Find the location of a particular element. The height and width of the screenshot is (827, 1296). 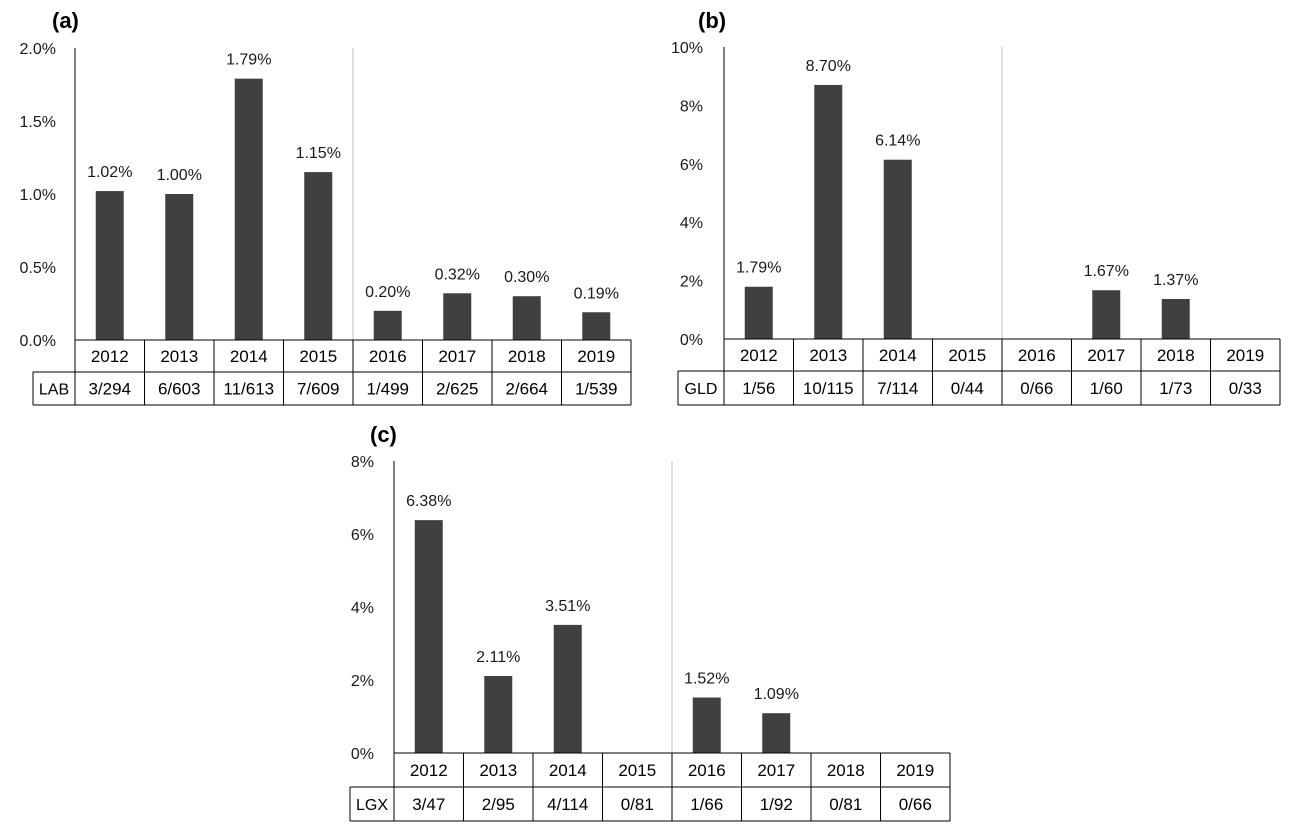

panel-b-ratio-label: 1/56 is located at coordinates (758, 388).